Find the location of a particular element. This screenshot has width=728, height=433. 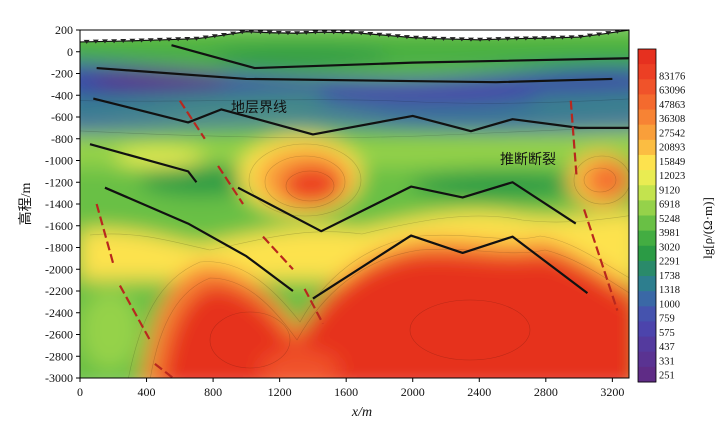

x-tick-label: 2000 is located at coordinates (413, 392).